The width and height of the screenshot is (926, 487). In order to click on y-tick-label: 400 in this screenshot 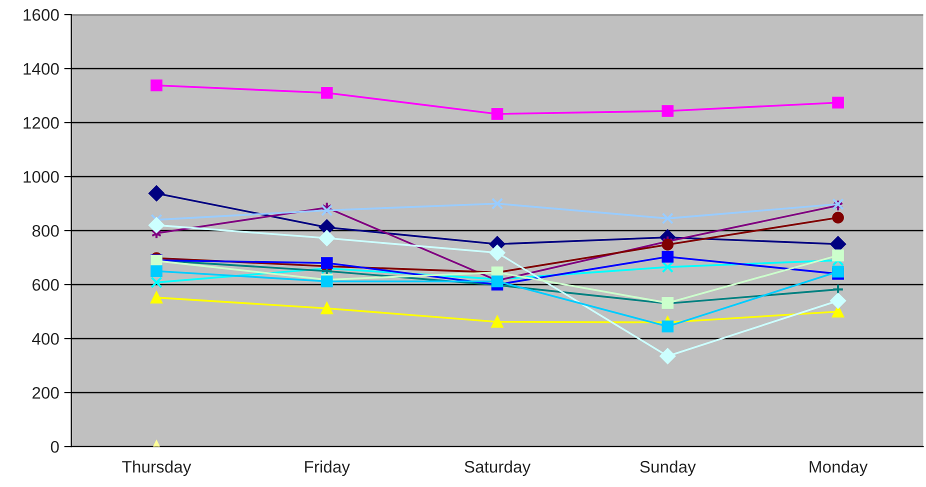, I will do `click(45, 338)`.